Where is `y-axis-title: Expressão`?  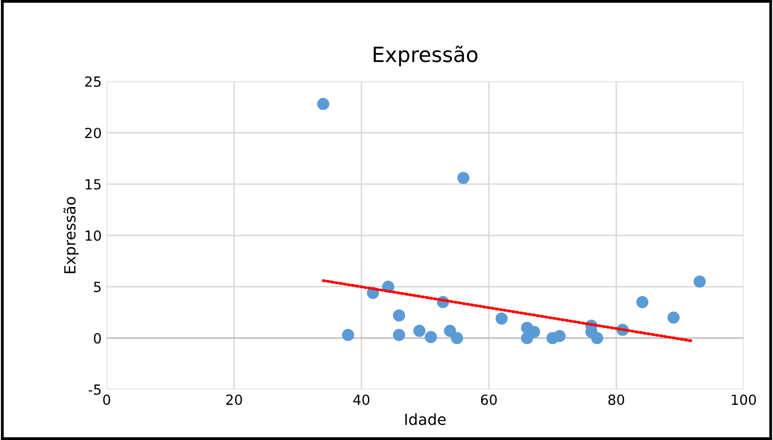
y-axis-title: Expressão is located at coordinates (71, 235).